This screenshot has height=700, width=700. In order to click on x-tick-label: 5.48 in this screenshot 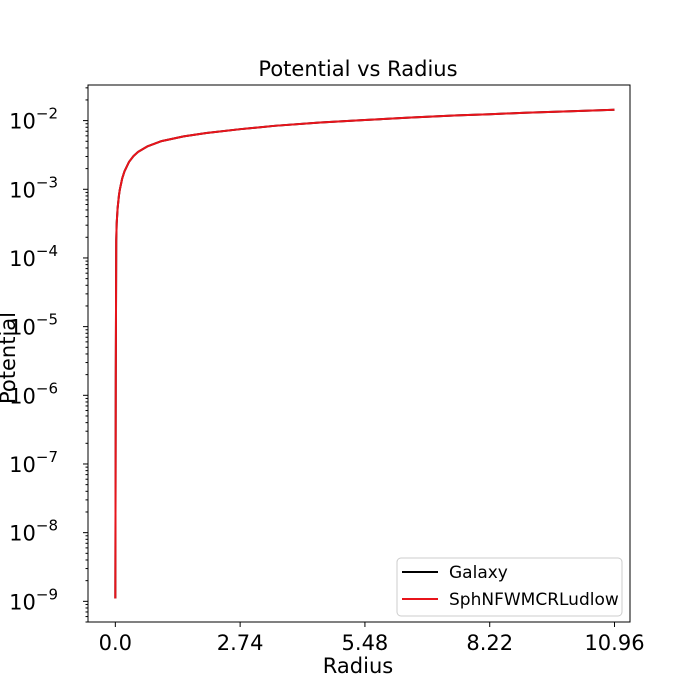, I will do `click(365, 643)`.